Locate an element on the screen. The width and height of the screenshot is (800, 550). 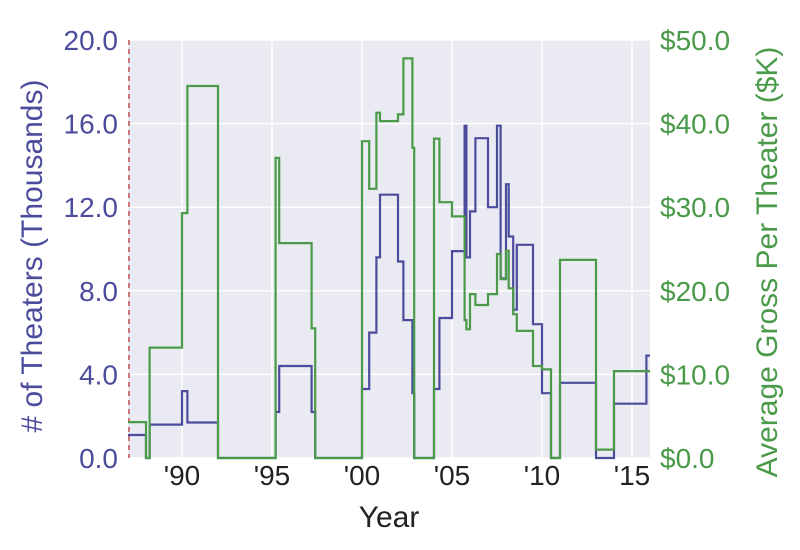
x-axis-ticks: '90 '95 '00 '05 '10 '15 is located at coordinates (407, 475).